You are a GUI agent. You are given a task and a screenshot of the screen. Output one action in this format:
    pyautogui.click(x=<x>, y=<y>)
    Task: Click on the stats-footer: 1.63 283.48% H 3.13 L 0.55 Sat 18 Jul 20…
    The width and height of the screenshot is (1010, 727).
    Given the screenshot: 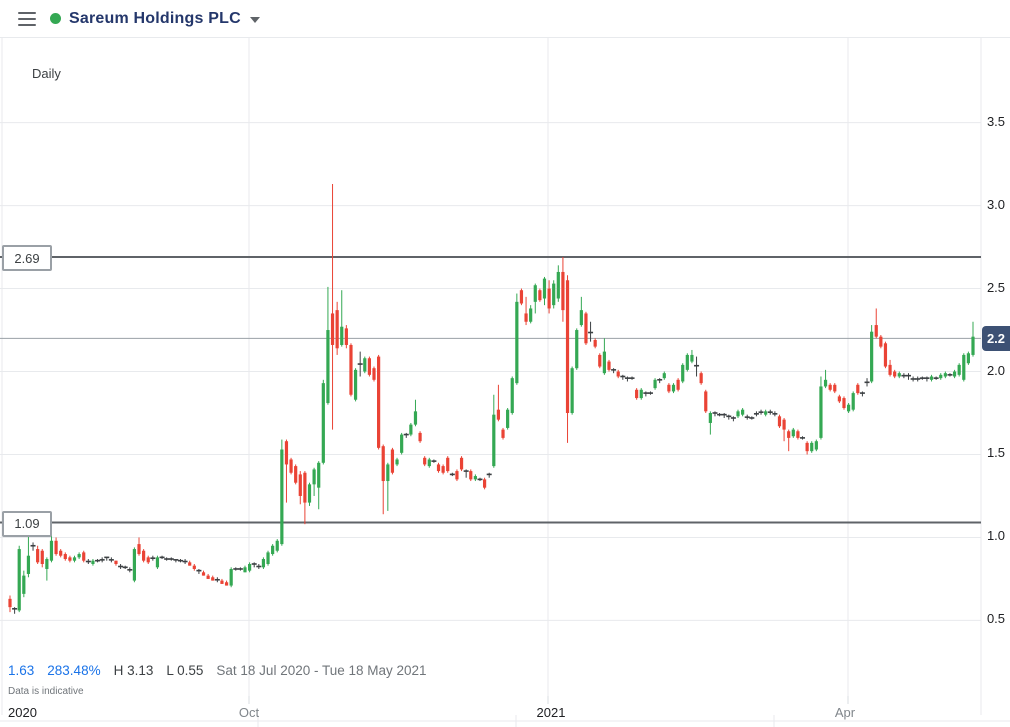 What is the action you would take?
    pyautogui.click(x=224, y=670)
    